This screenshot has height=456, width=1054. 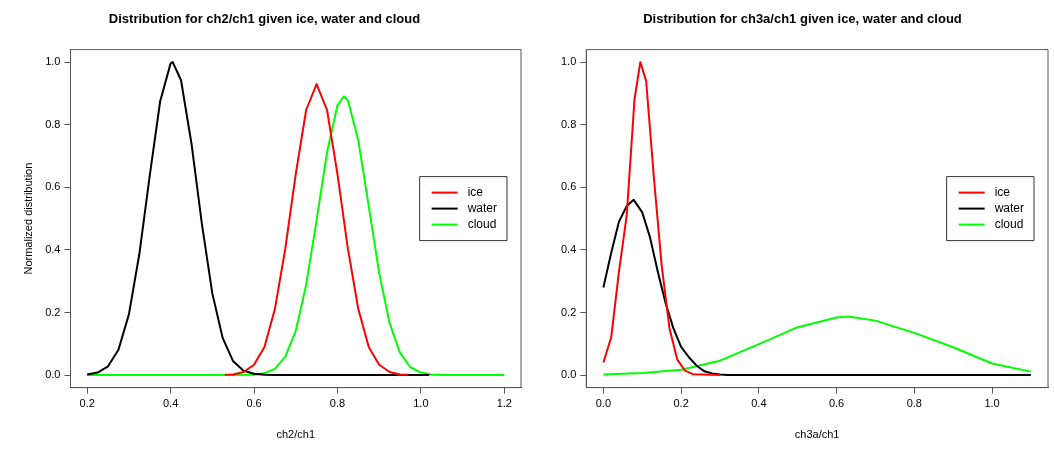 I want to click on x-axis-title: ch3a/ch1, so click(x=817, y=434).